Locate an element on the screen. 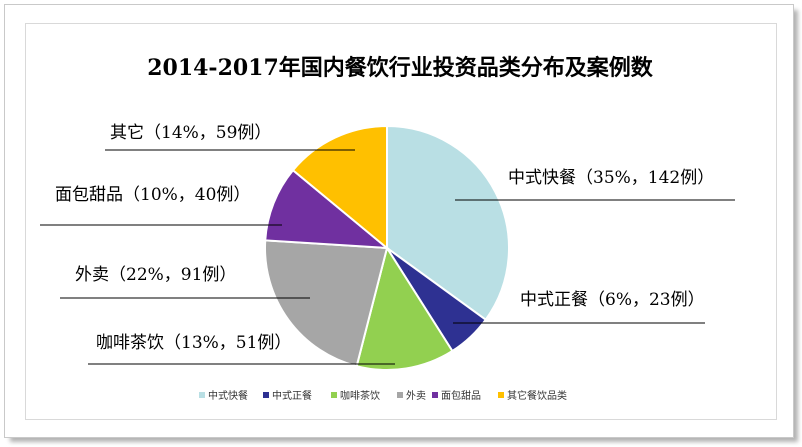 The width and height of the screenshot is (802, 447). data-label-1: 中式快餐（35%，142例） is located at coordinates (611, 178).